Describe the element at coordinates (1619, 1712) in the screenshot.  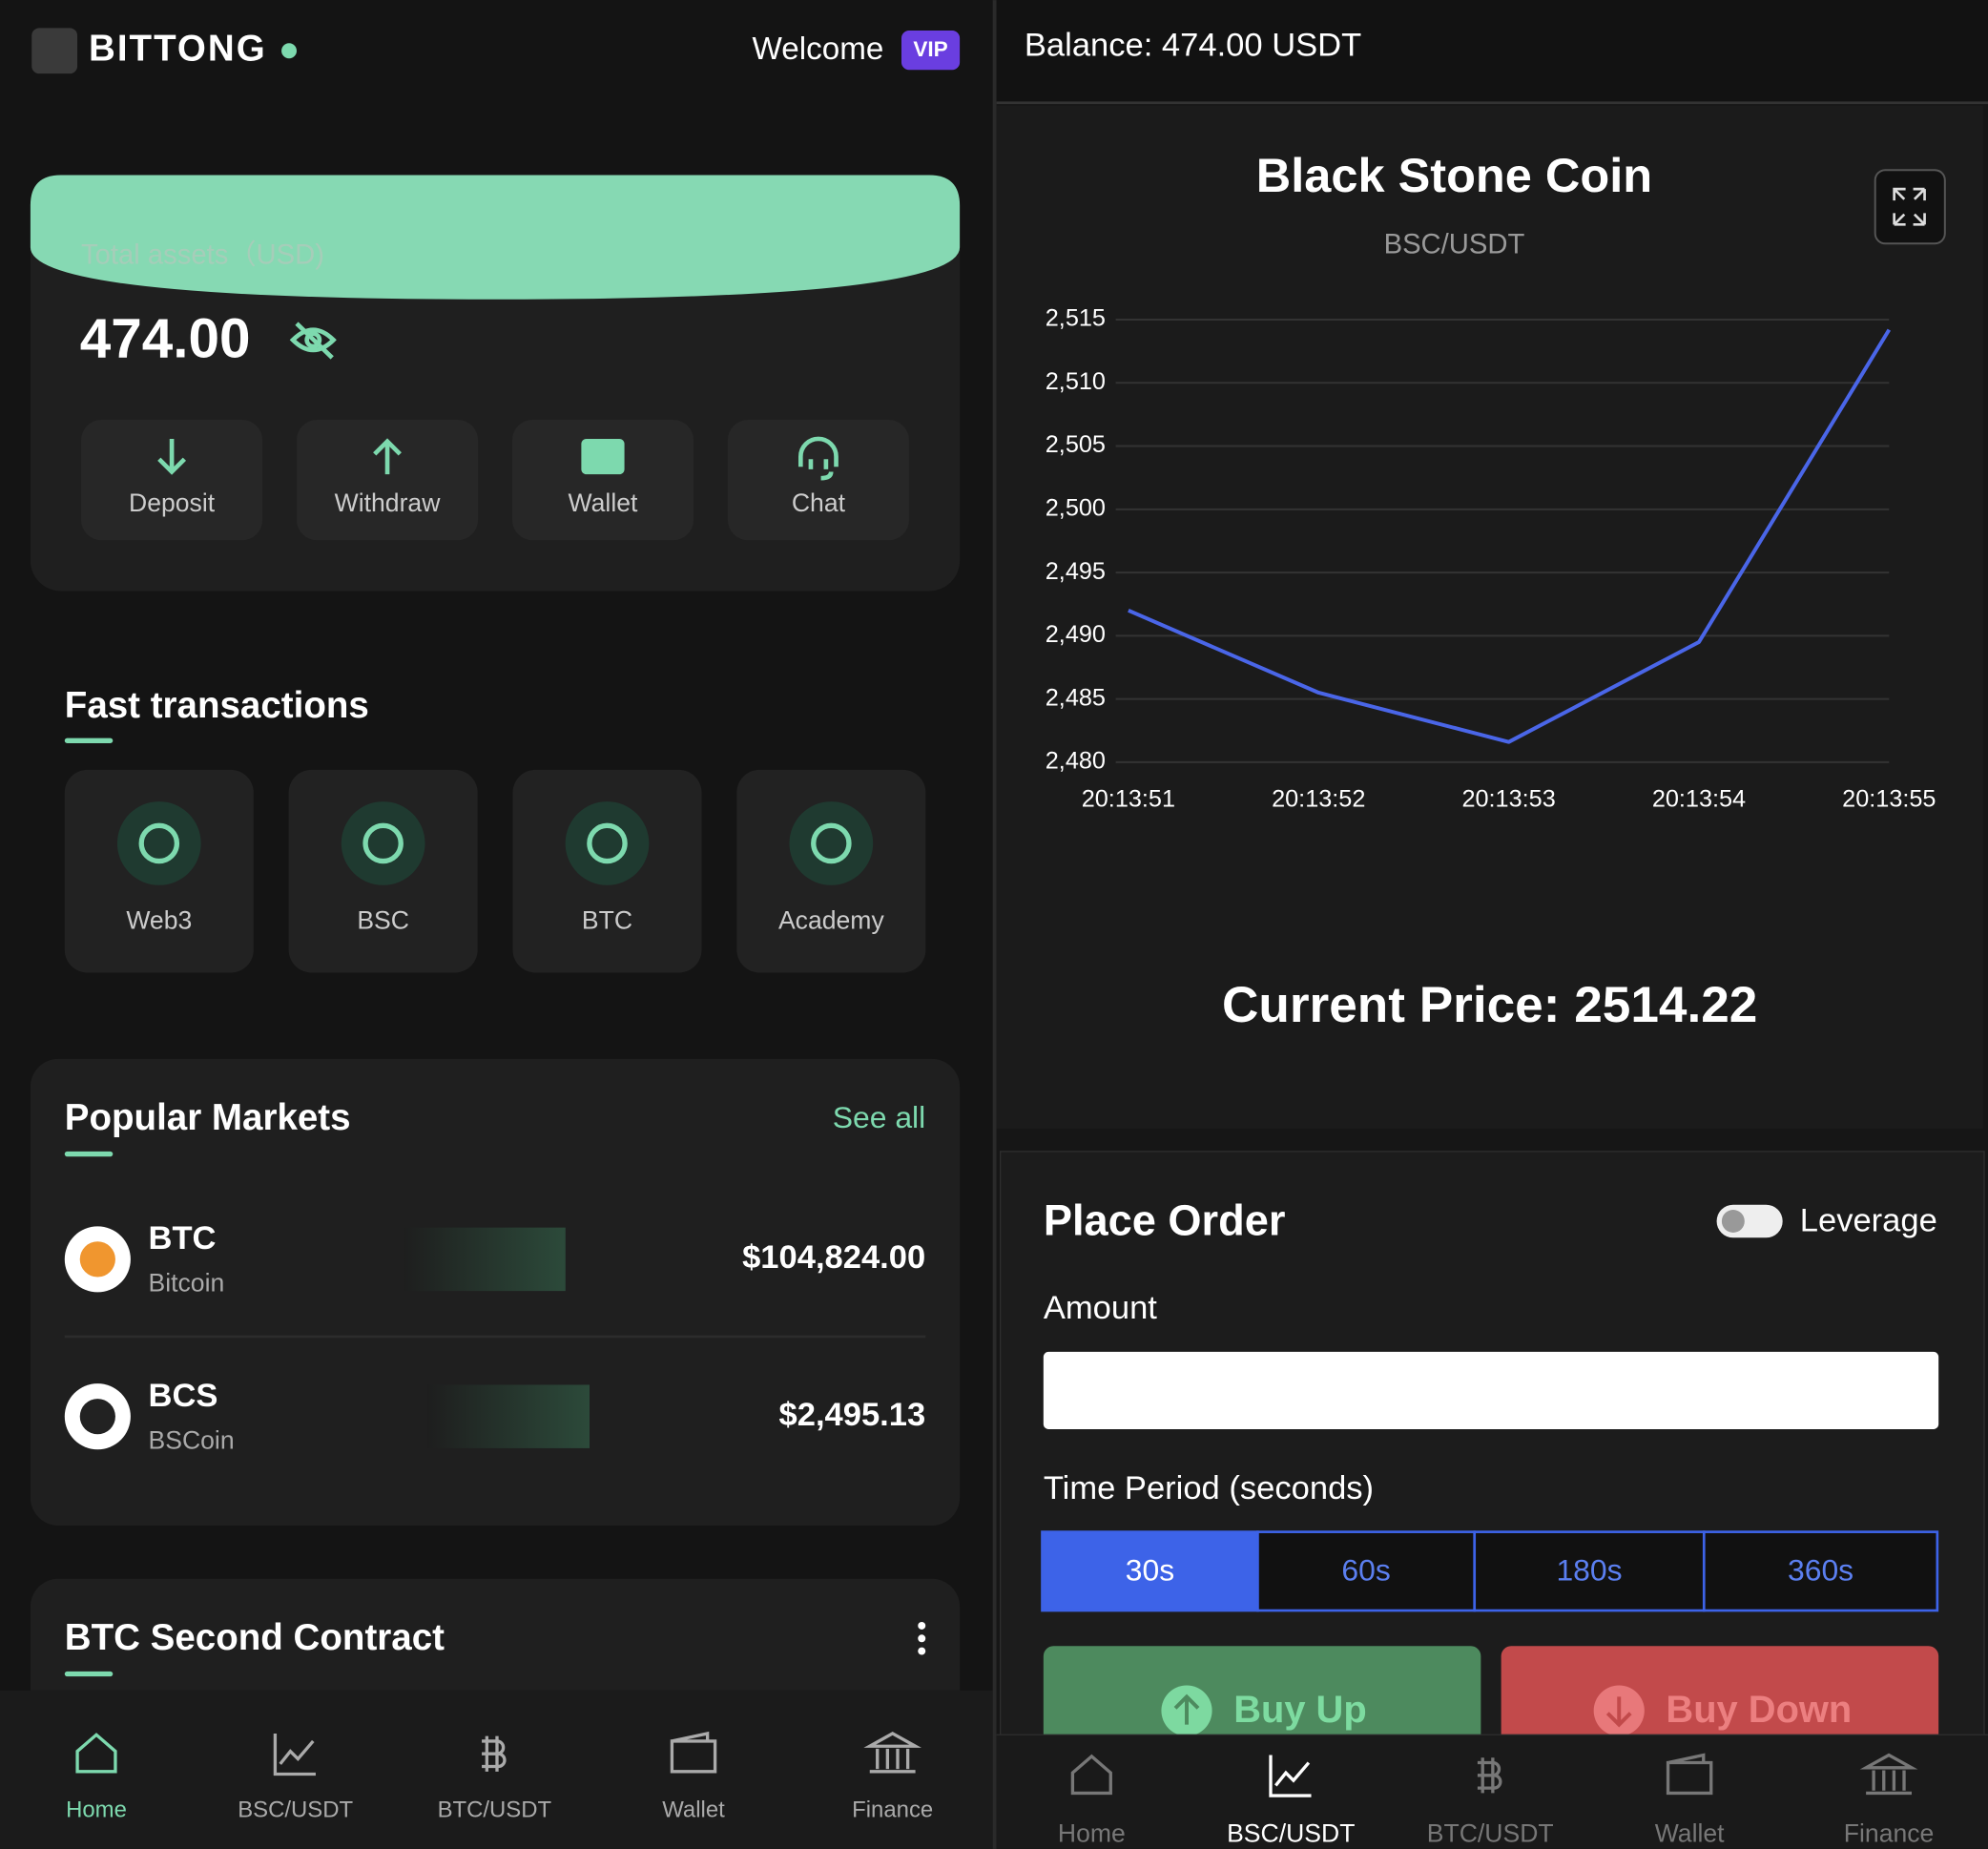
I see `down-arrow` at that location.